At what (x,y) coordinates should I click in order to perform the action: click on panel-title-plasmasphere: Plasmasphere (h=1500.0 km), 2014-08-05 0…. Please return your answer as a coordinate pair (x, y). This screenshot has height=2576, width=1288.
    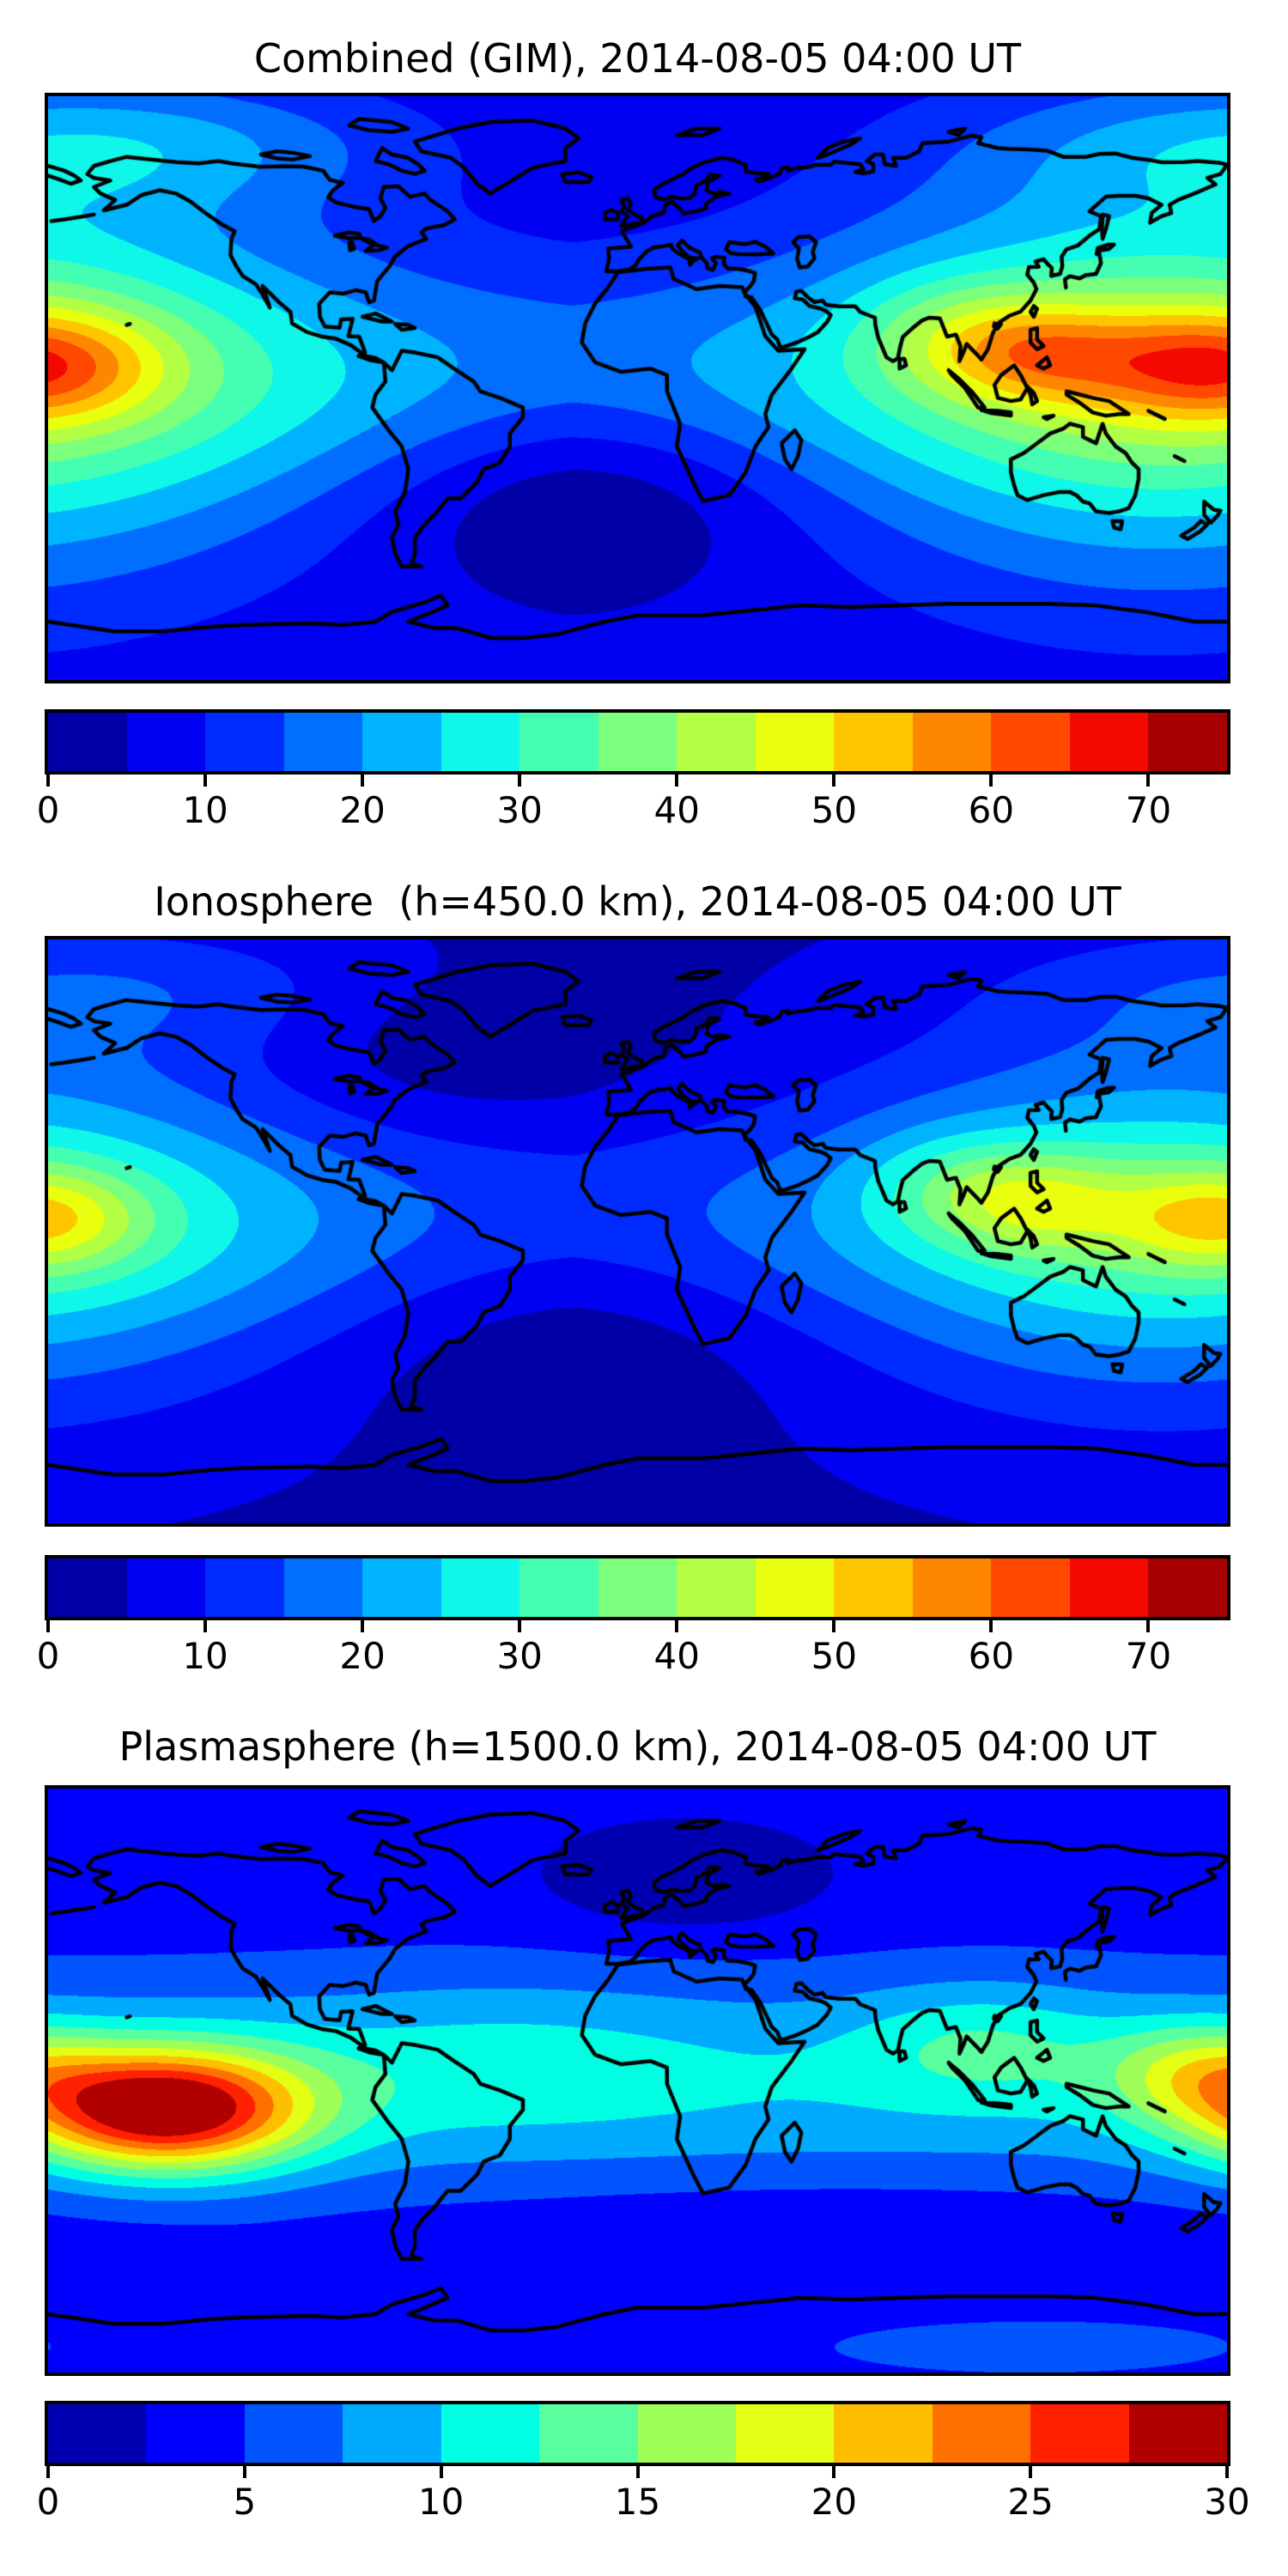
    Looking at the image, I should click on (638, 1747).